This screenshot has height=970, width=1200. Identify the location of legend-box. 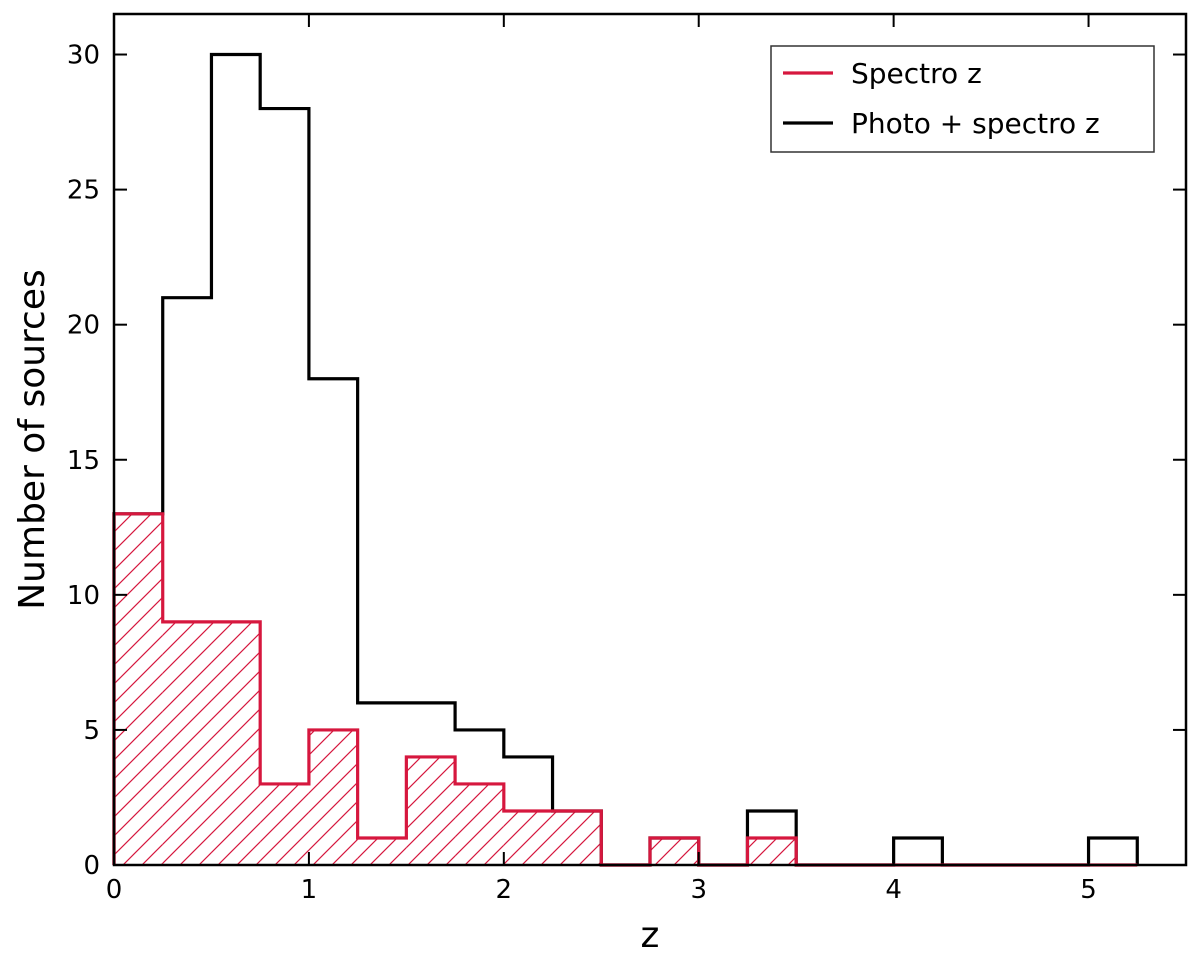
(962, 99).